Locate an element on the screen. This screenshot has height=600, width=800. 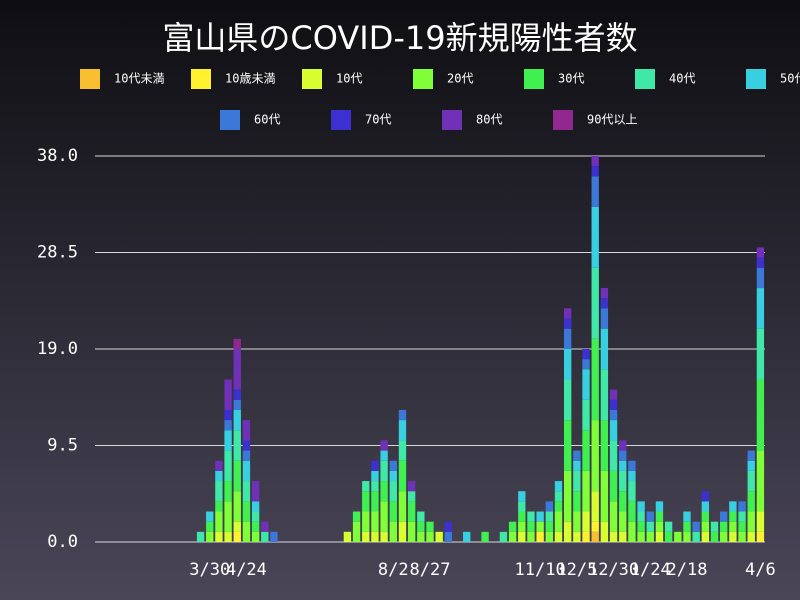
x-tick-label: 1/24 is located at coordinates (650, 570).